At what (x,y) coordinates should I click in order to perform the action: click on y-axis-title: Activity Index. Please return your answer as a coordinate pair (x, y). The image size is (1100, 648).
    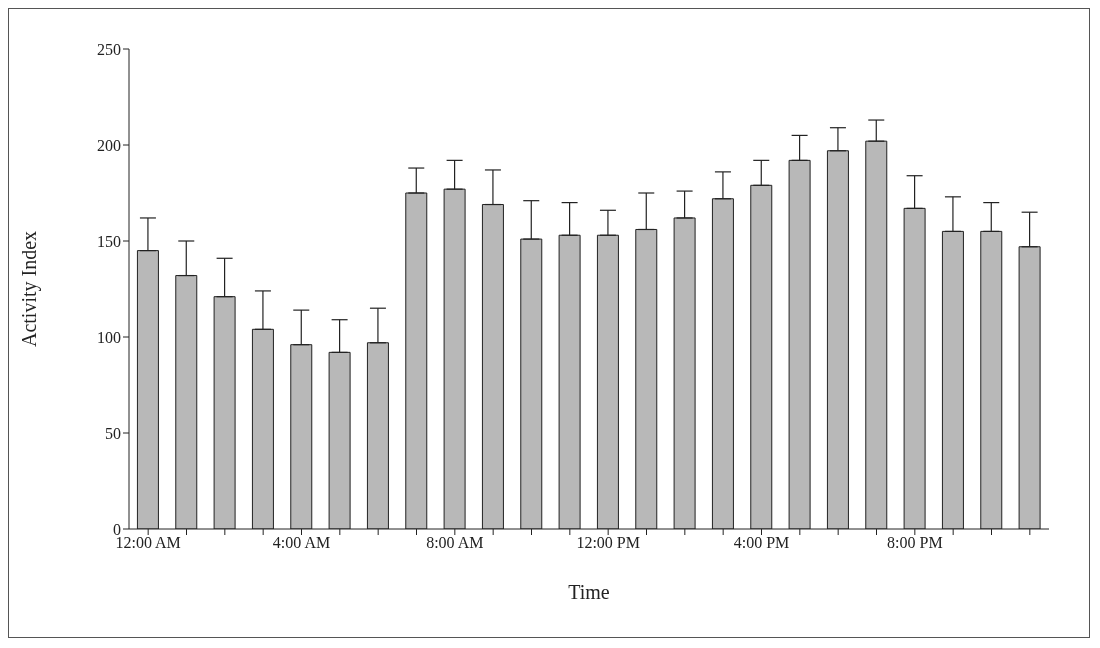
    Looking at the image, I should click on (30, 289).